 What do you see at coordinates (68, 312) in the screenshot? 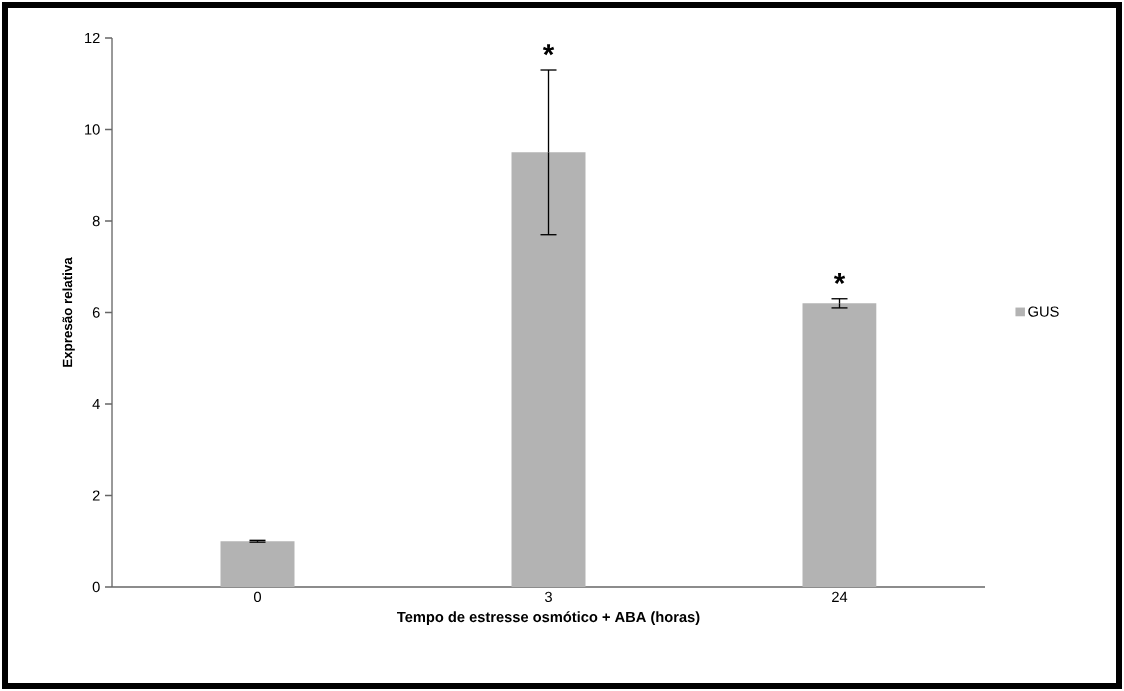
I see `y-axis-title: Expresão relativa` at bounding box center [68, 312].